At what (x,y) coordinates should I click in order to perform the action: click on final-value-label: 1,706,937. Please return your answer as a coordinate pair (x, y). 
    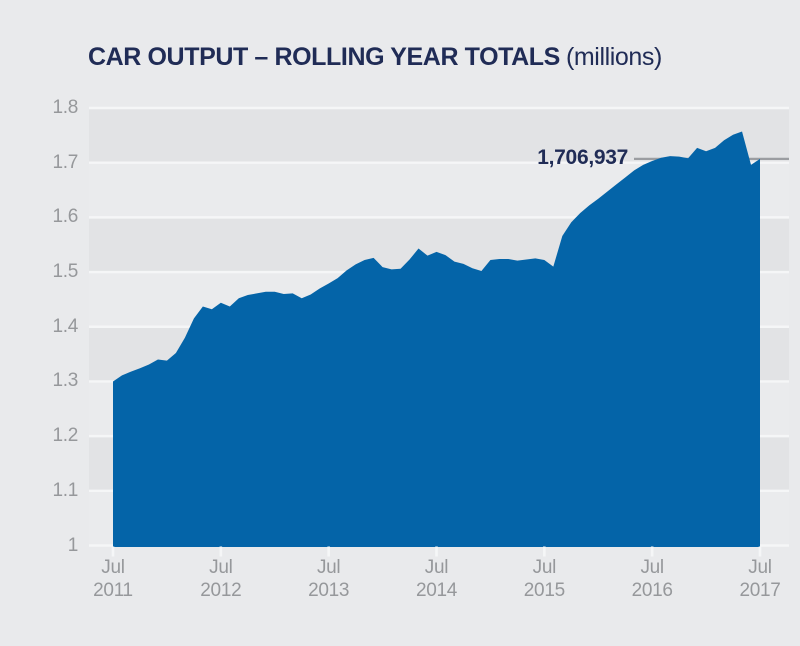
    Looking at the image, I should click on (582, 157).